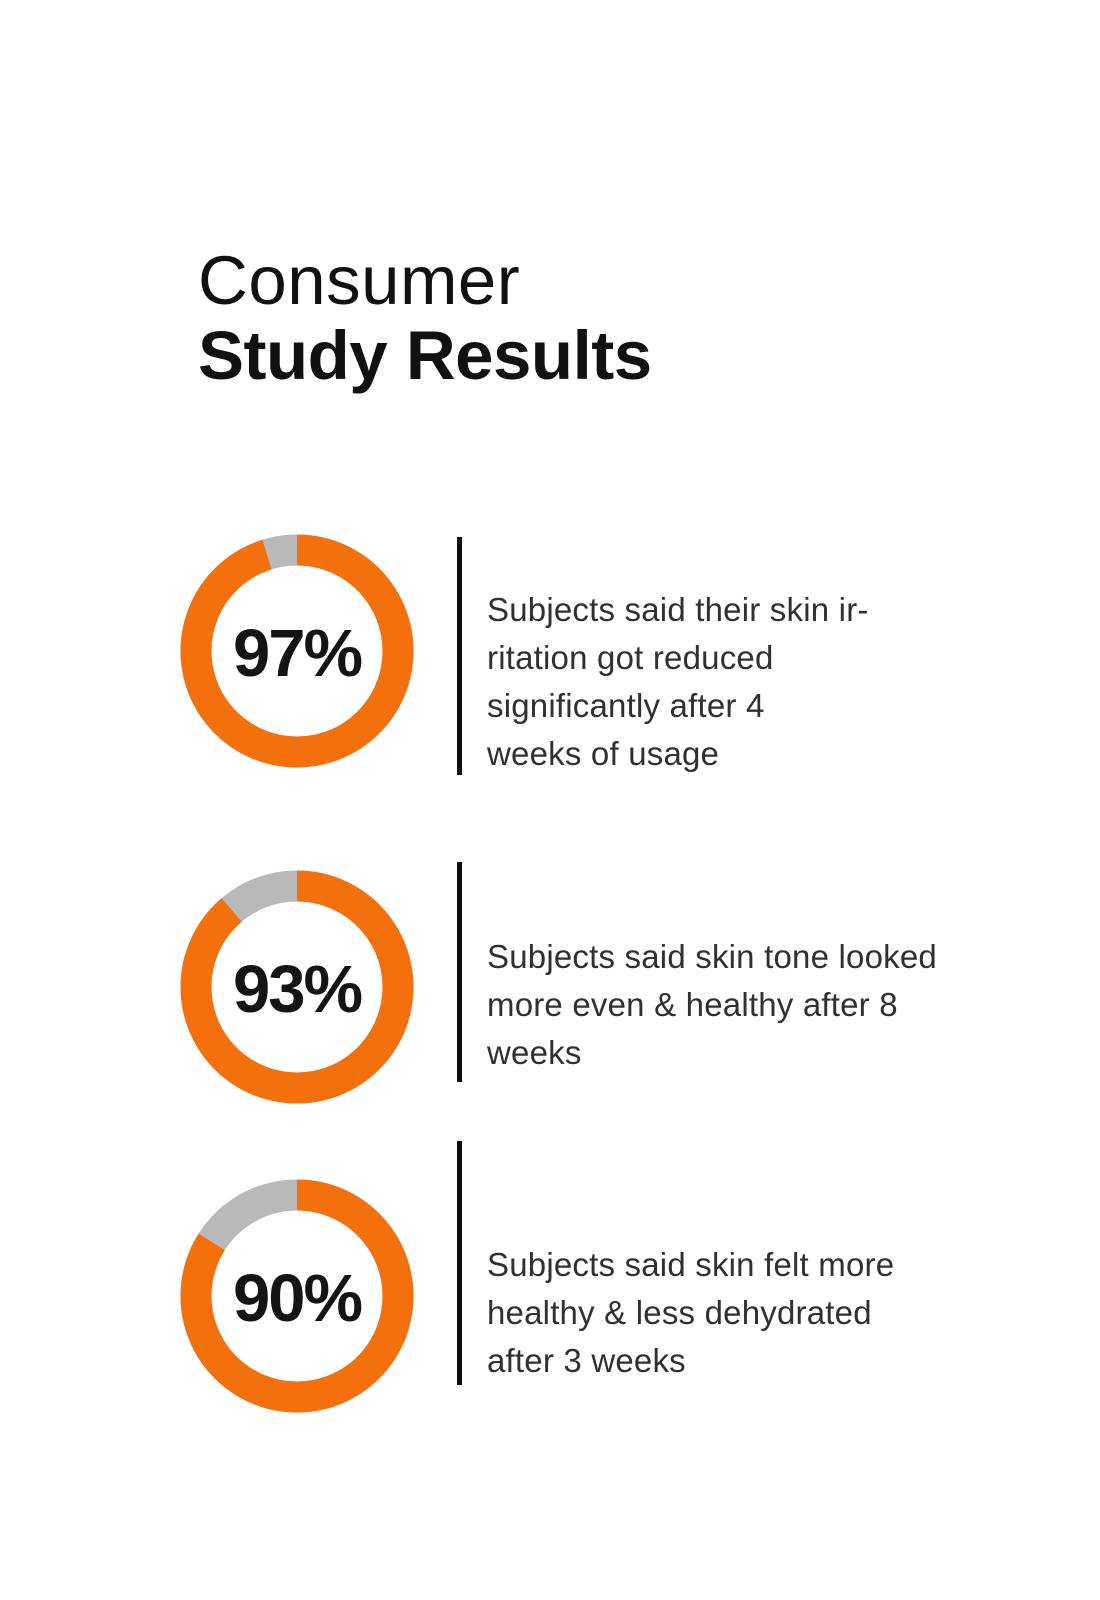 The width and height of the screenshot is (1100, 1600). I want to click on description-line: more even & healthy after 8, so click(692, 1004).